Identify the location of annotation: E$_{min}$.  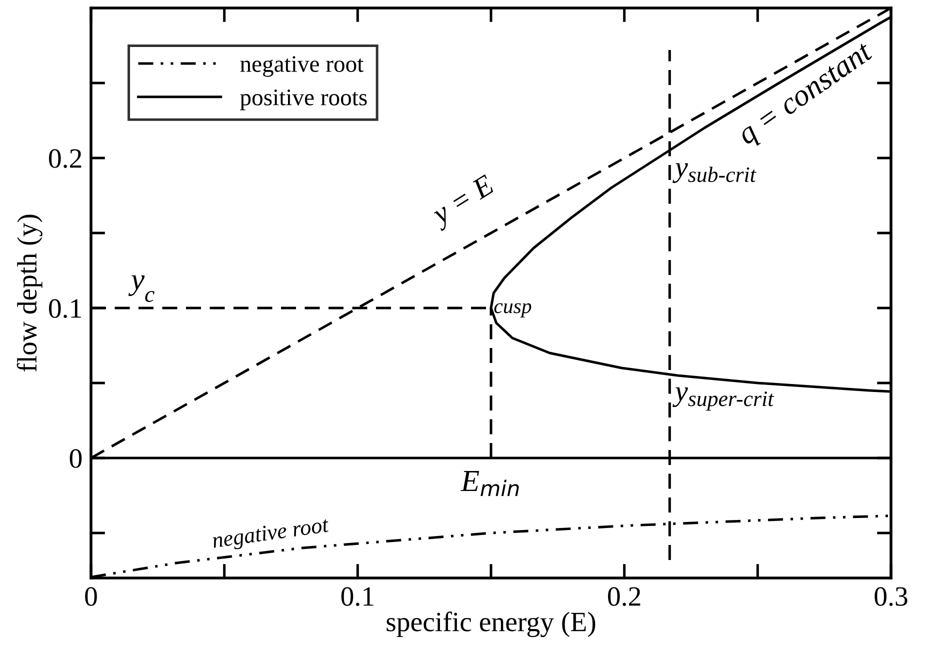
(489, 483).